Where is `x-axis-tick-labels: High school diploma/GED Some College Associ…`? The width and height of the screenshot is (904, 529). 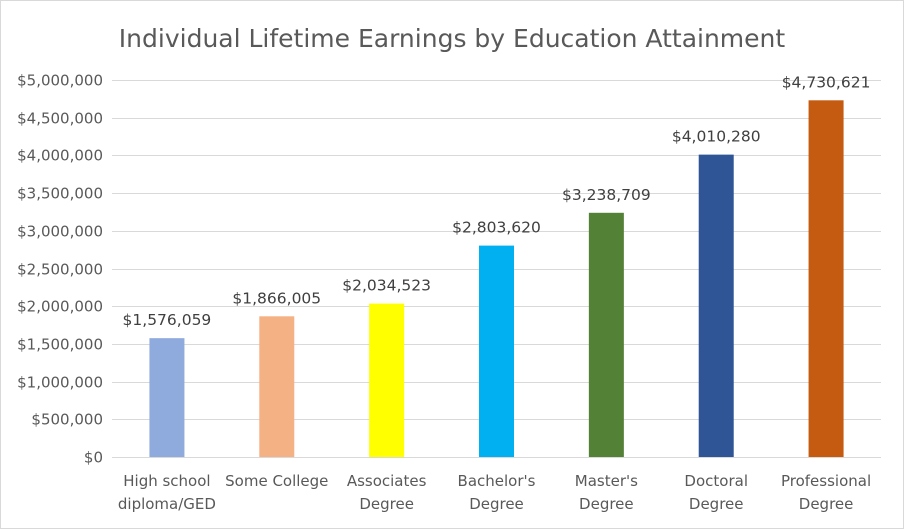 x-axis-tick-labels: High school diploma/GED Some College Associ… is located at coordinates (494, 492).